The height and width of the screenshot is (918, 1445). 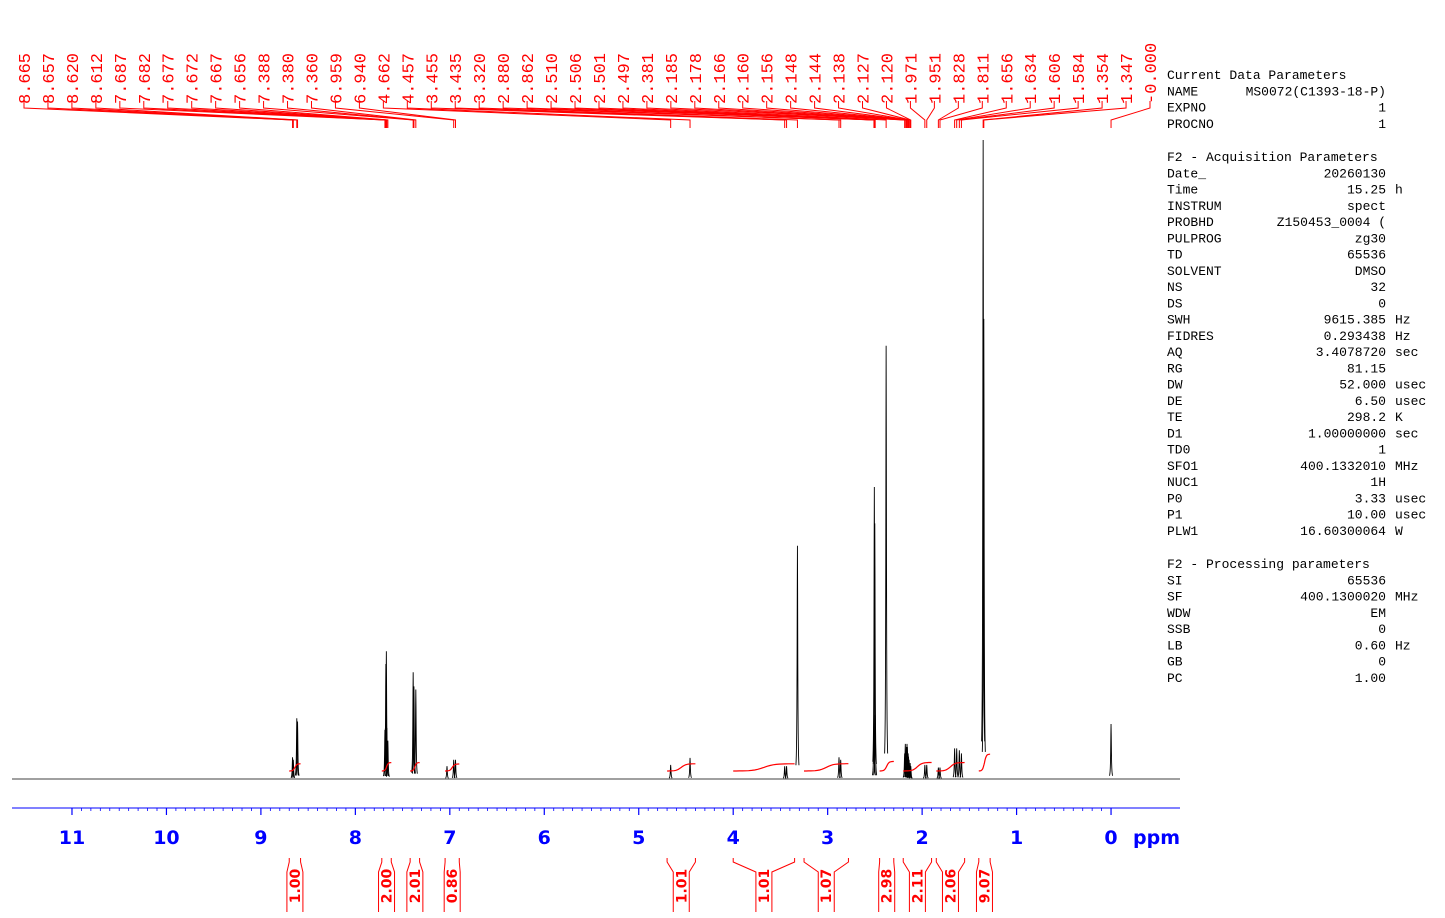 What do you see at coordinates (1355, 173) in the screenshot?
I see `parameter-value: 20260130` at bounding box center [1355, 173].